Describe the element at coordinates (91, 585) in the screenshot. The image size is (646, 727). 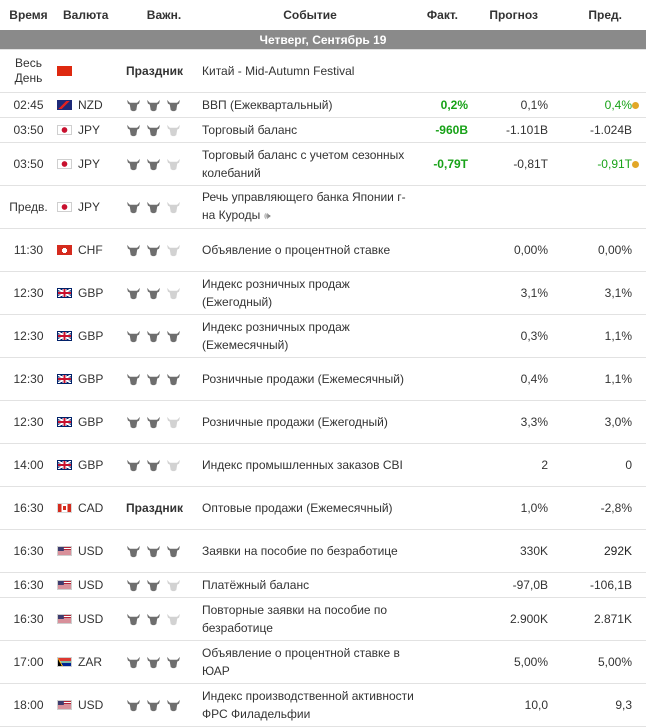
I see `event-currency-cell: USD` at that location.